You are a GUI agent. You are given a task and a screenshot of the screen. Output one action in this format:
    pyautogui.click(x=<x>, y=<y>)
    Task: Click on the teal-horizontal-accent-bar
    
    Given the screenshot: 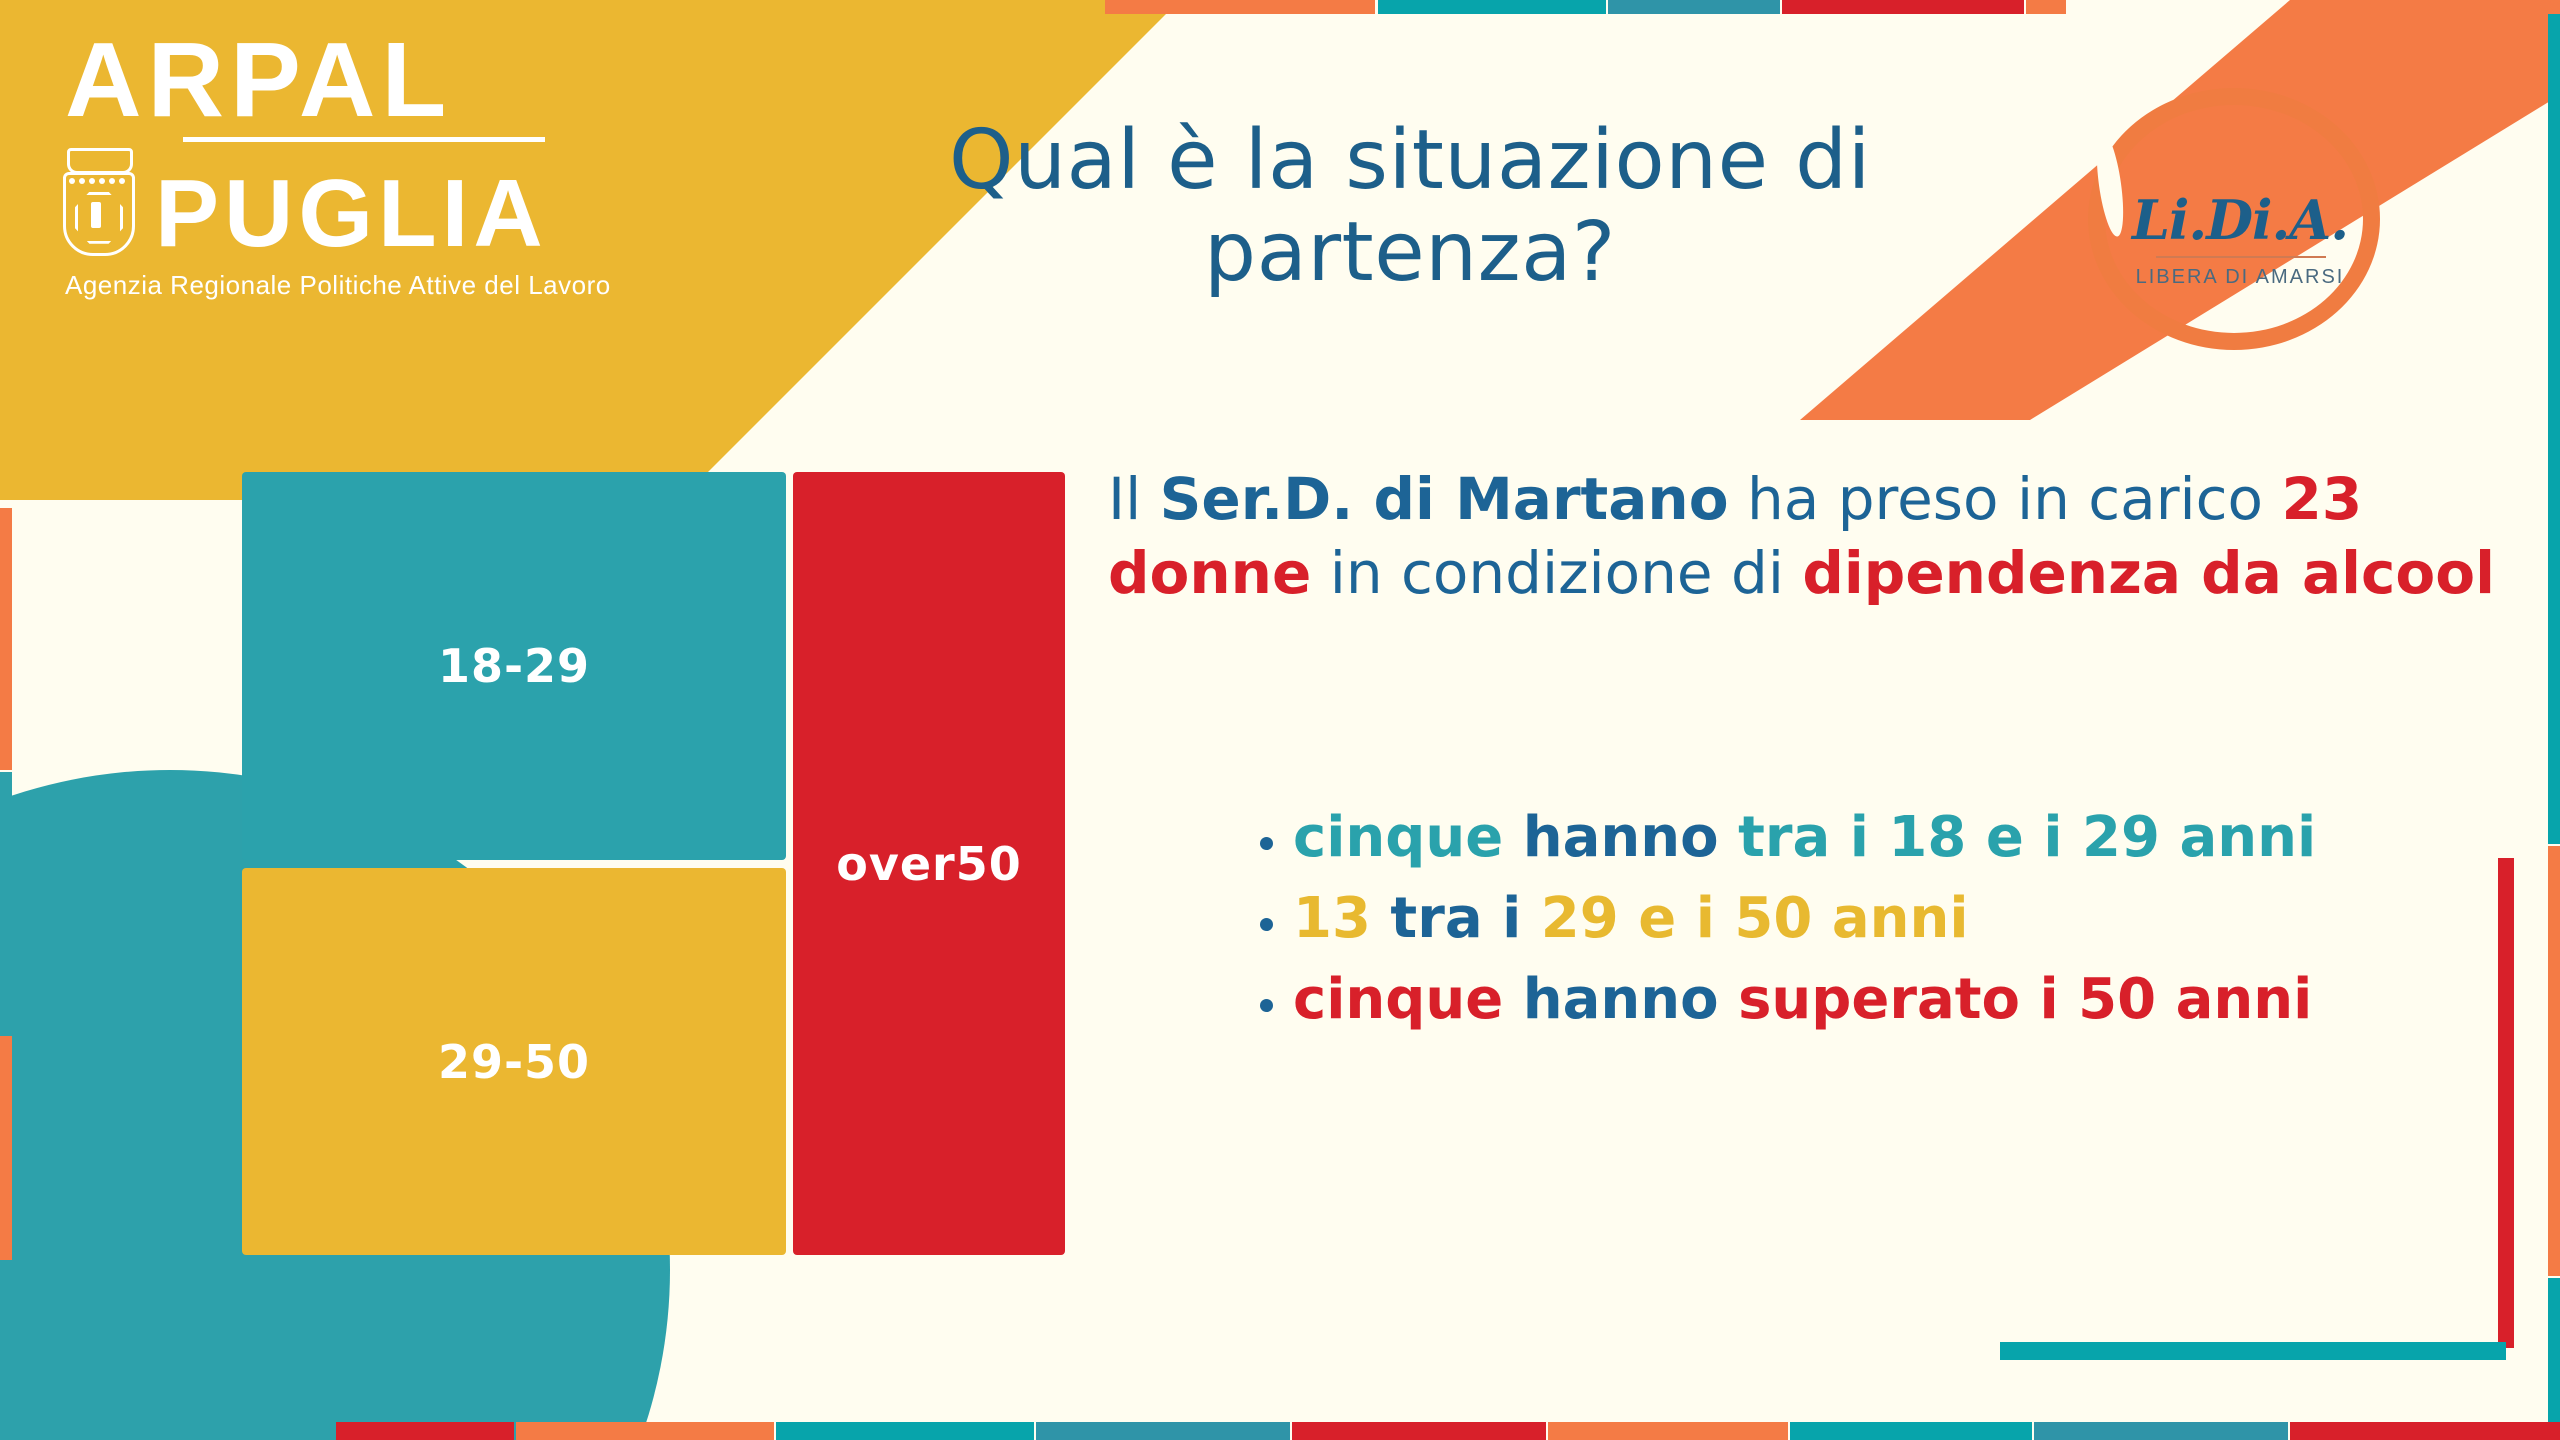 What is the action you would take?
    pyautogui.click(x=2253, y=1351)
    